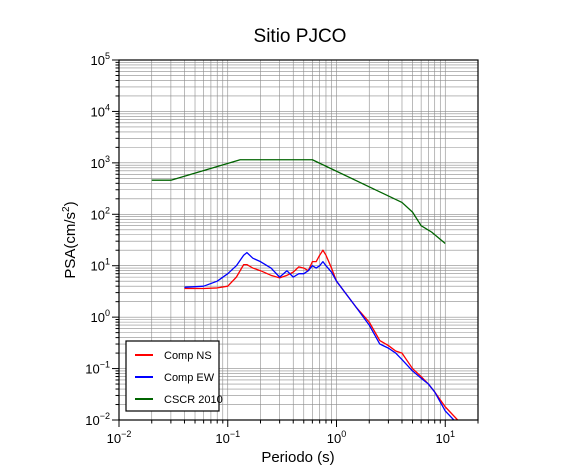  I want to click on y-tick-label: 10⁻¹, so click(97, 368).